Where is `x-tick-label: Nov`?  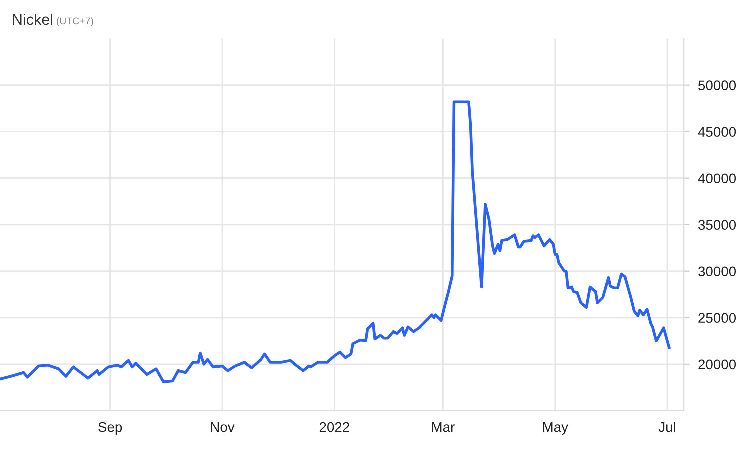 x-tick-label: Nov is located at coordinates (223, 427).